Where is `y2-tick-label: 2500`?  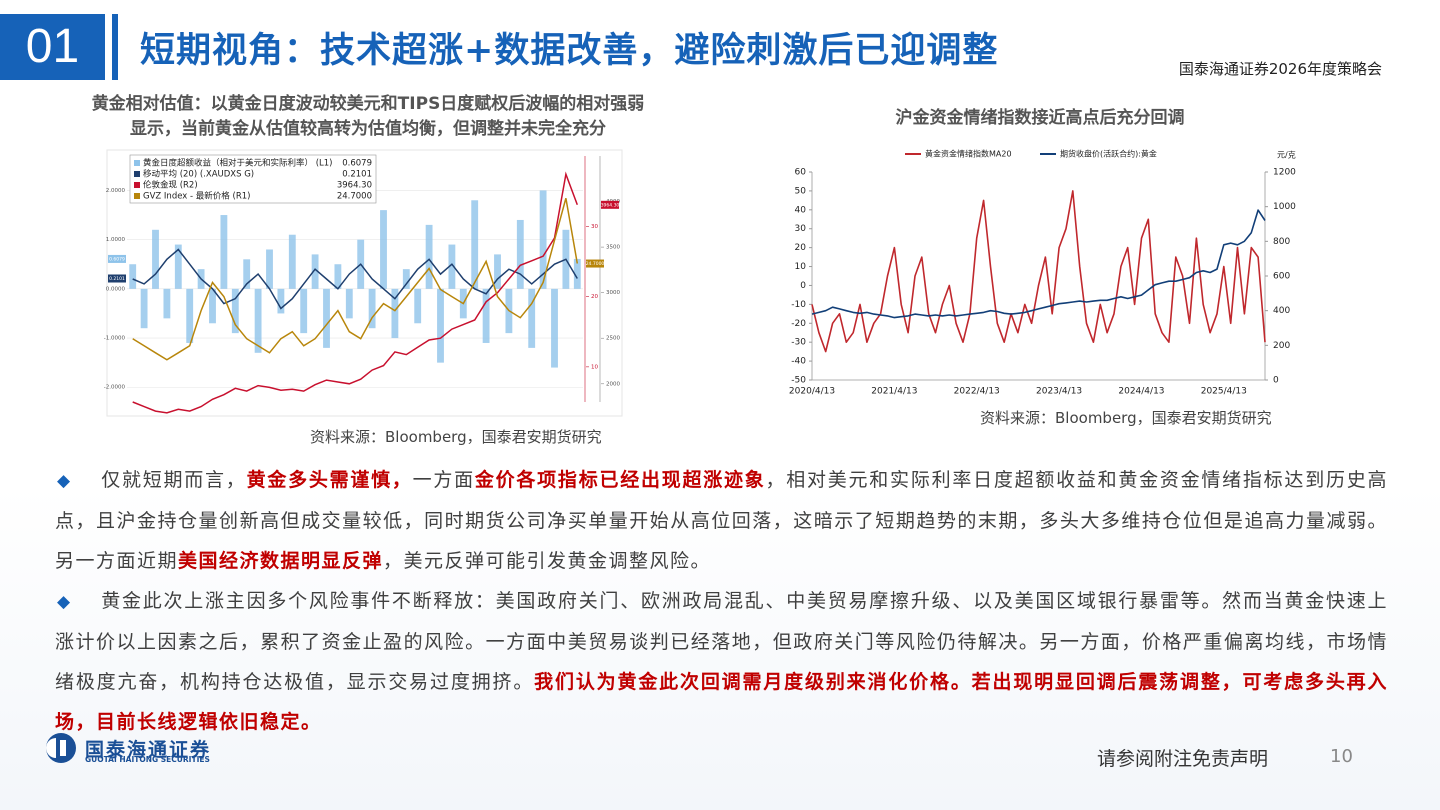 y2-tick-label: 2500 is located at coordinates (613, 339).